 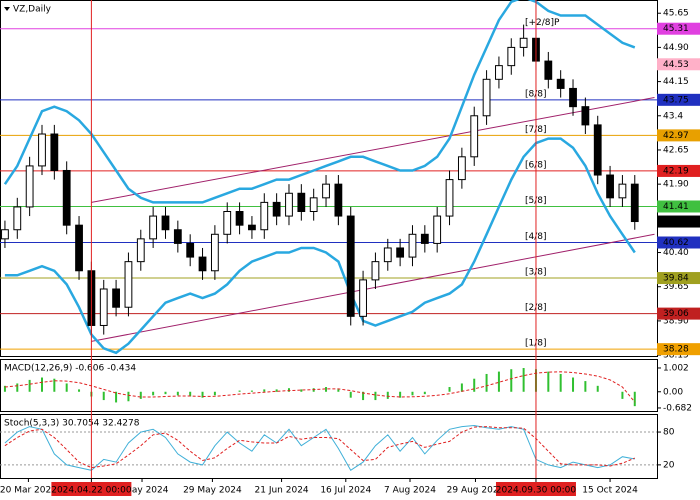 I want to click on x-tick-label: 20 Mar 2024, so click(x=28, y=491).